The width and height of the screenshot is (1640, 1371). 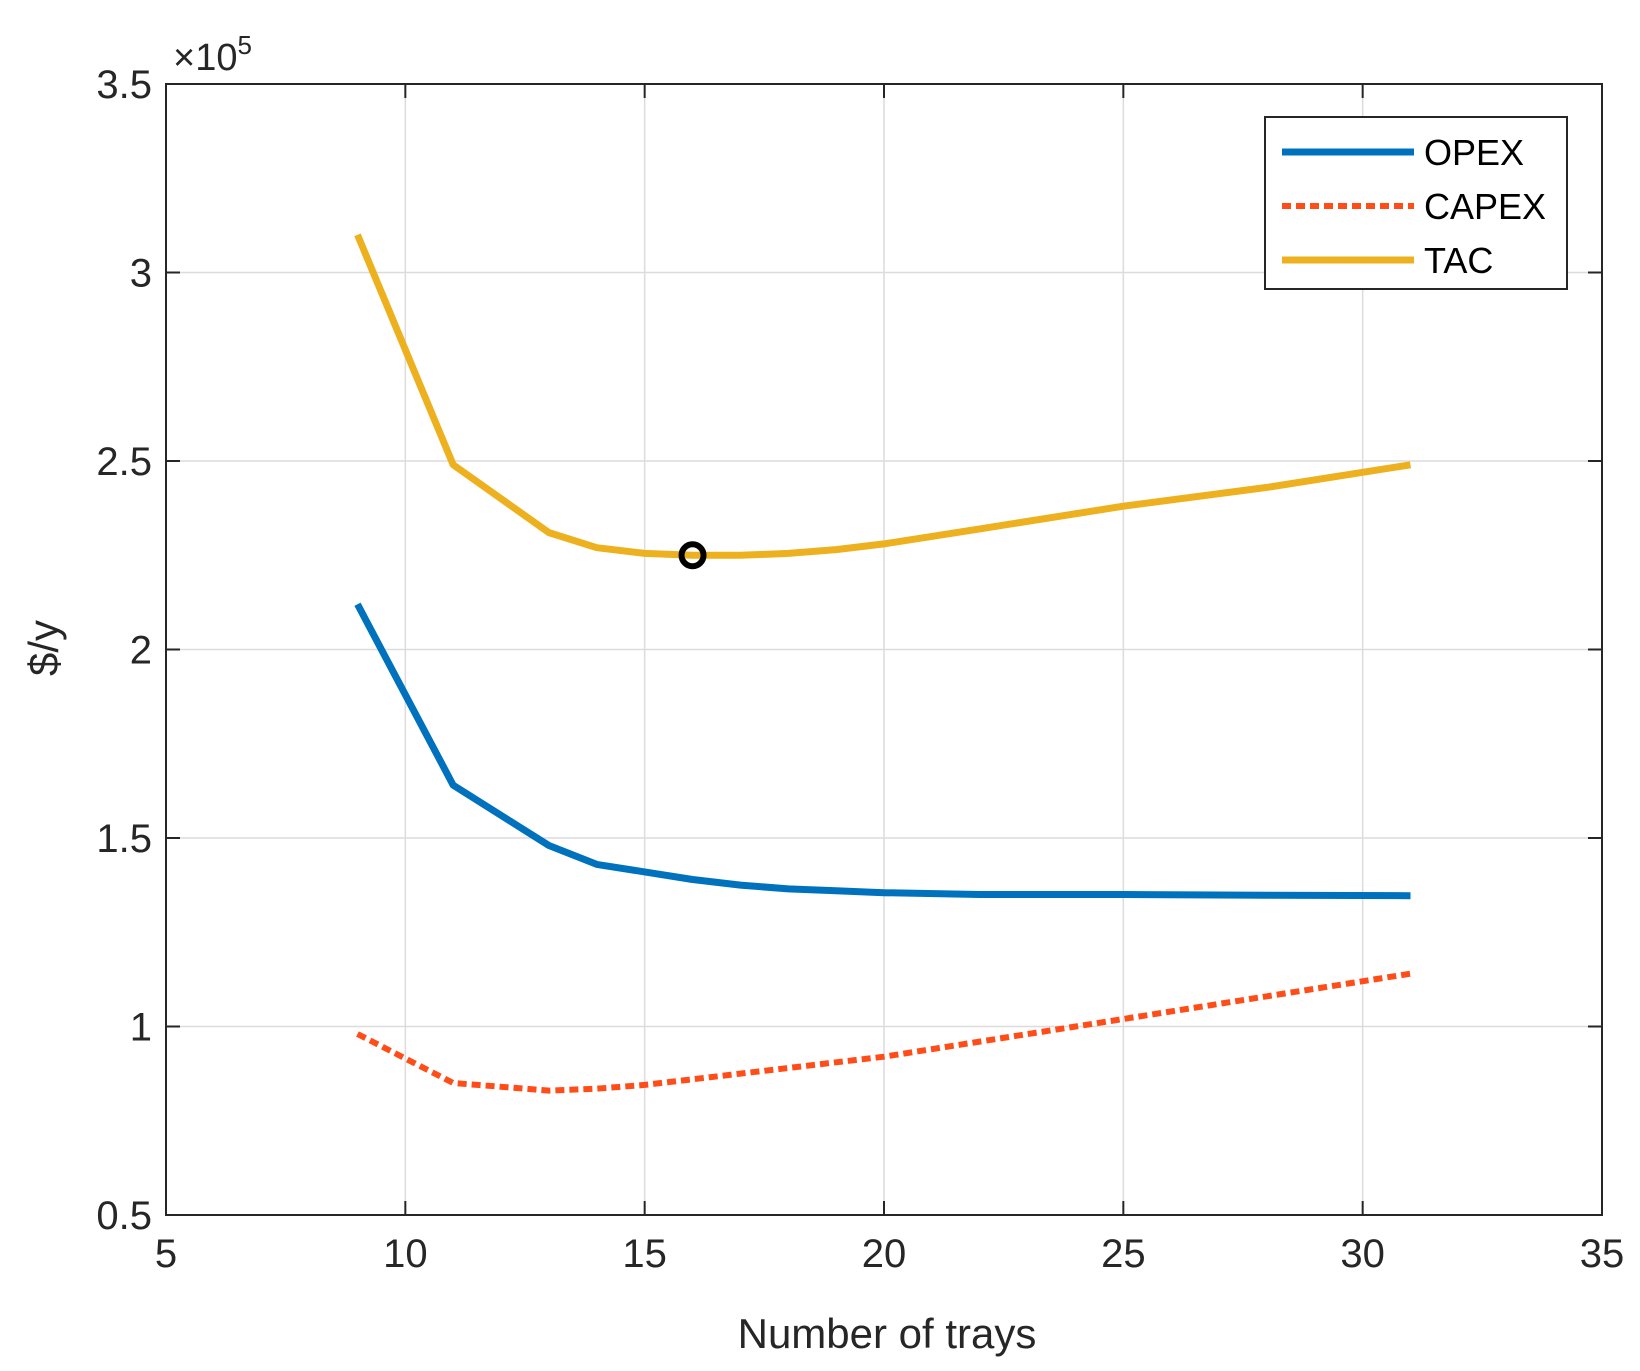 What do you see at coordinates (882, 751) in the screenshot?
I see `series-line-opex` at bounding box center [882, 751].